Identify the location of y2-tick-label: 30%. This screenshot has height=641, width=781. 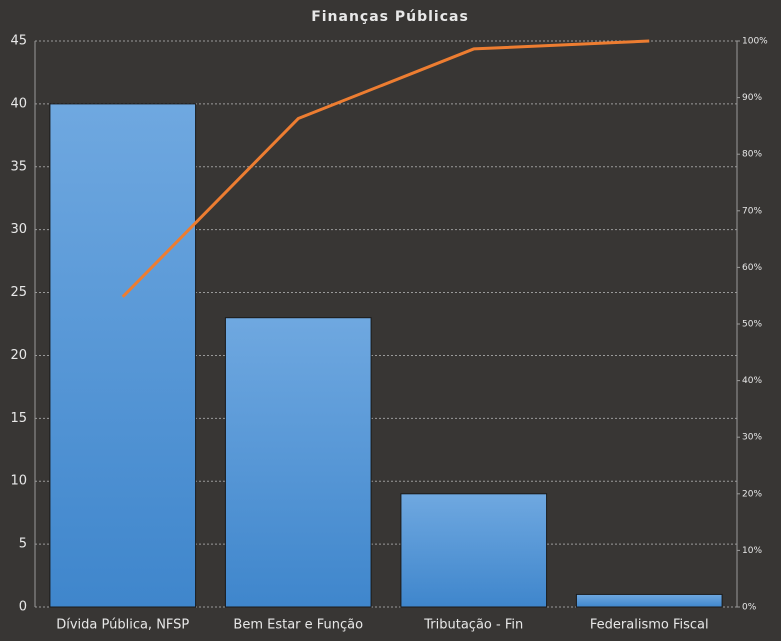
(752, 438).